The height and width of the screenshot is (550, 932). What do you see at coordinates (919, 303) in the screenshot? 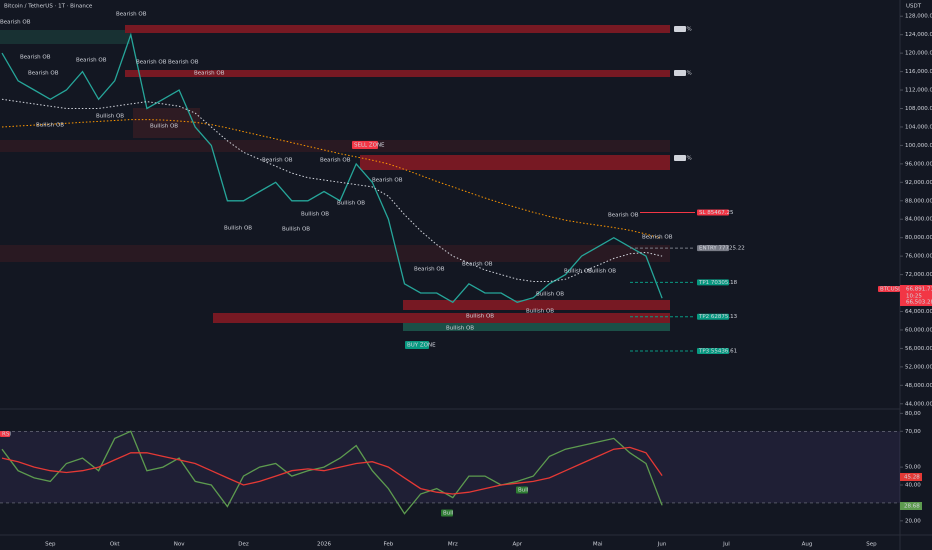
I see `price-text: 66,503.28` at bounding box center [919, 303].